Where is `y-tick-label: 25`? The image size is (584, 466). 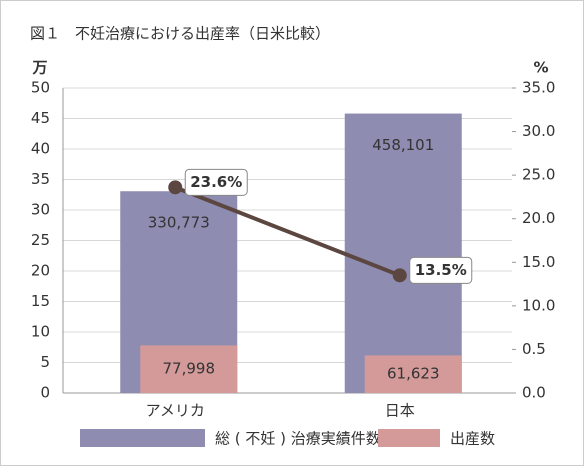
y-tick-label: 25 is located at coordinates (40, 240).